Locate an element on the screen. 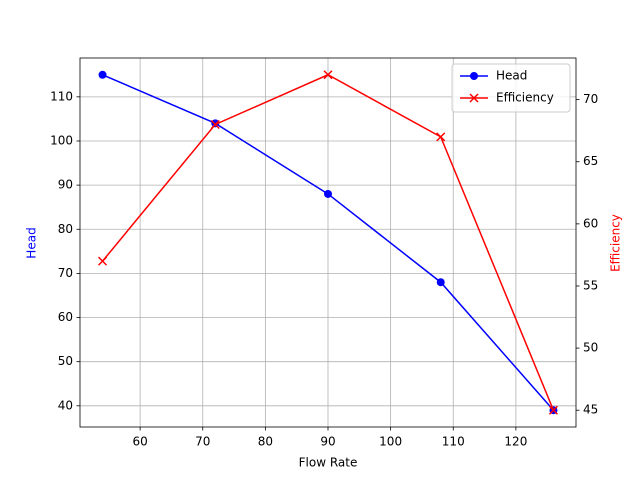 This screenshot has width=640, height=480. x-axis-label: Flow Rate is located at coordinates (328, 463).